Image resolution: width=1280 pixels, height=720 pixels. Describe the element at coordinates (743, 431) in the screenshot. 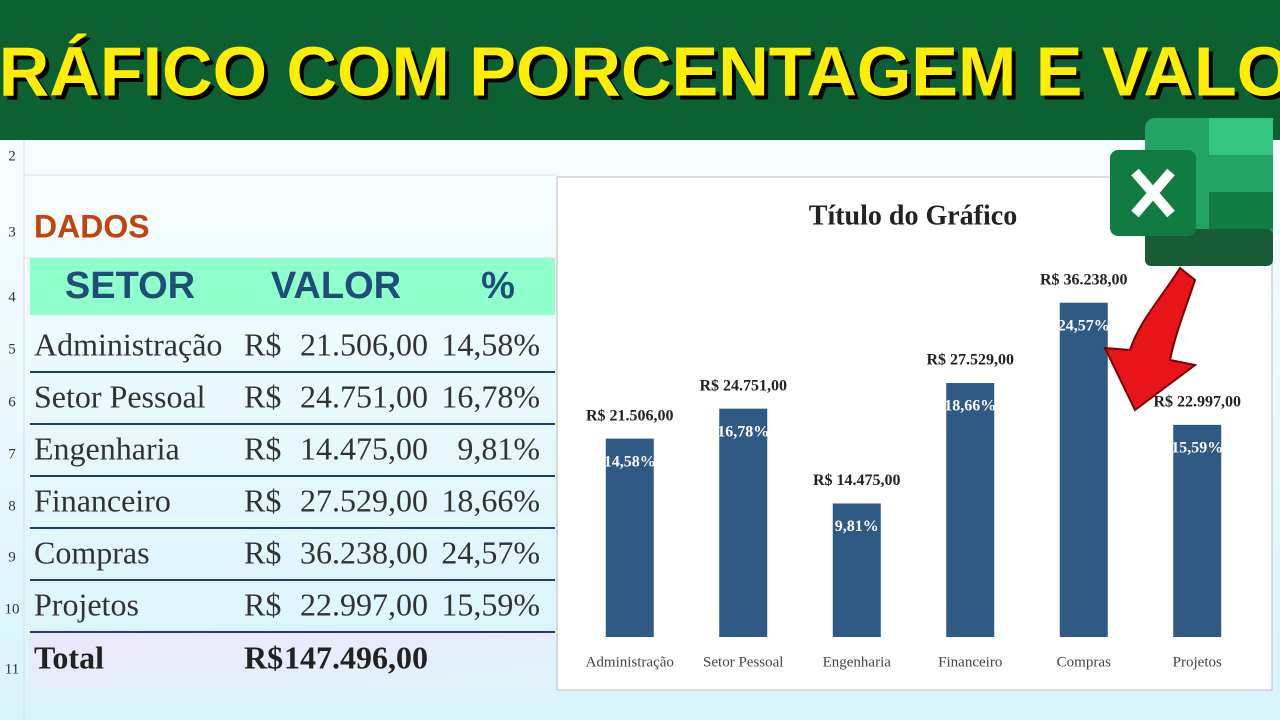

I see `percent-label: 16,78%` at that location.